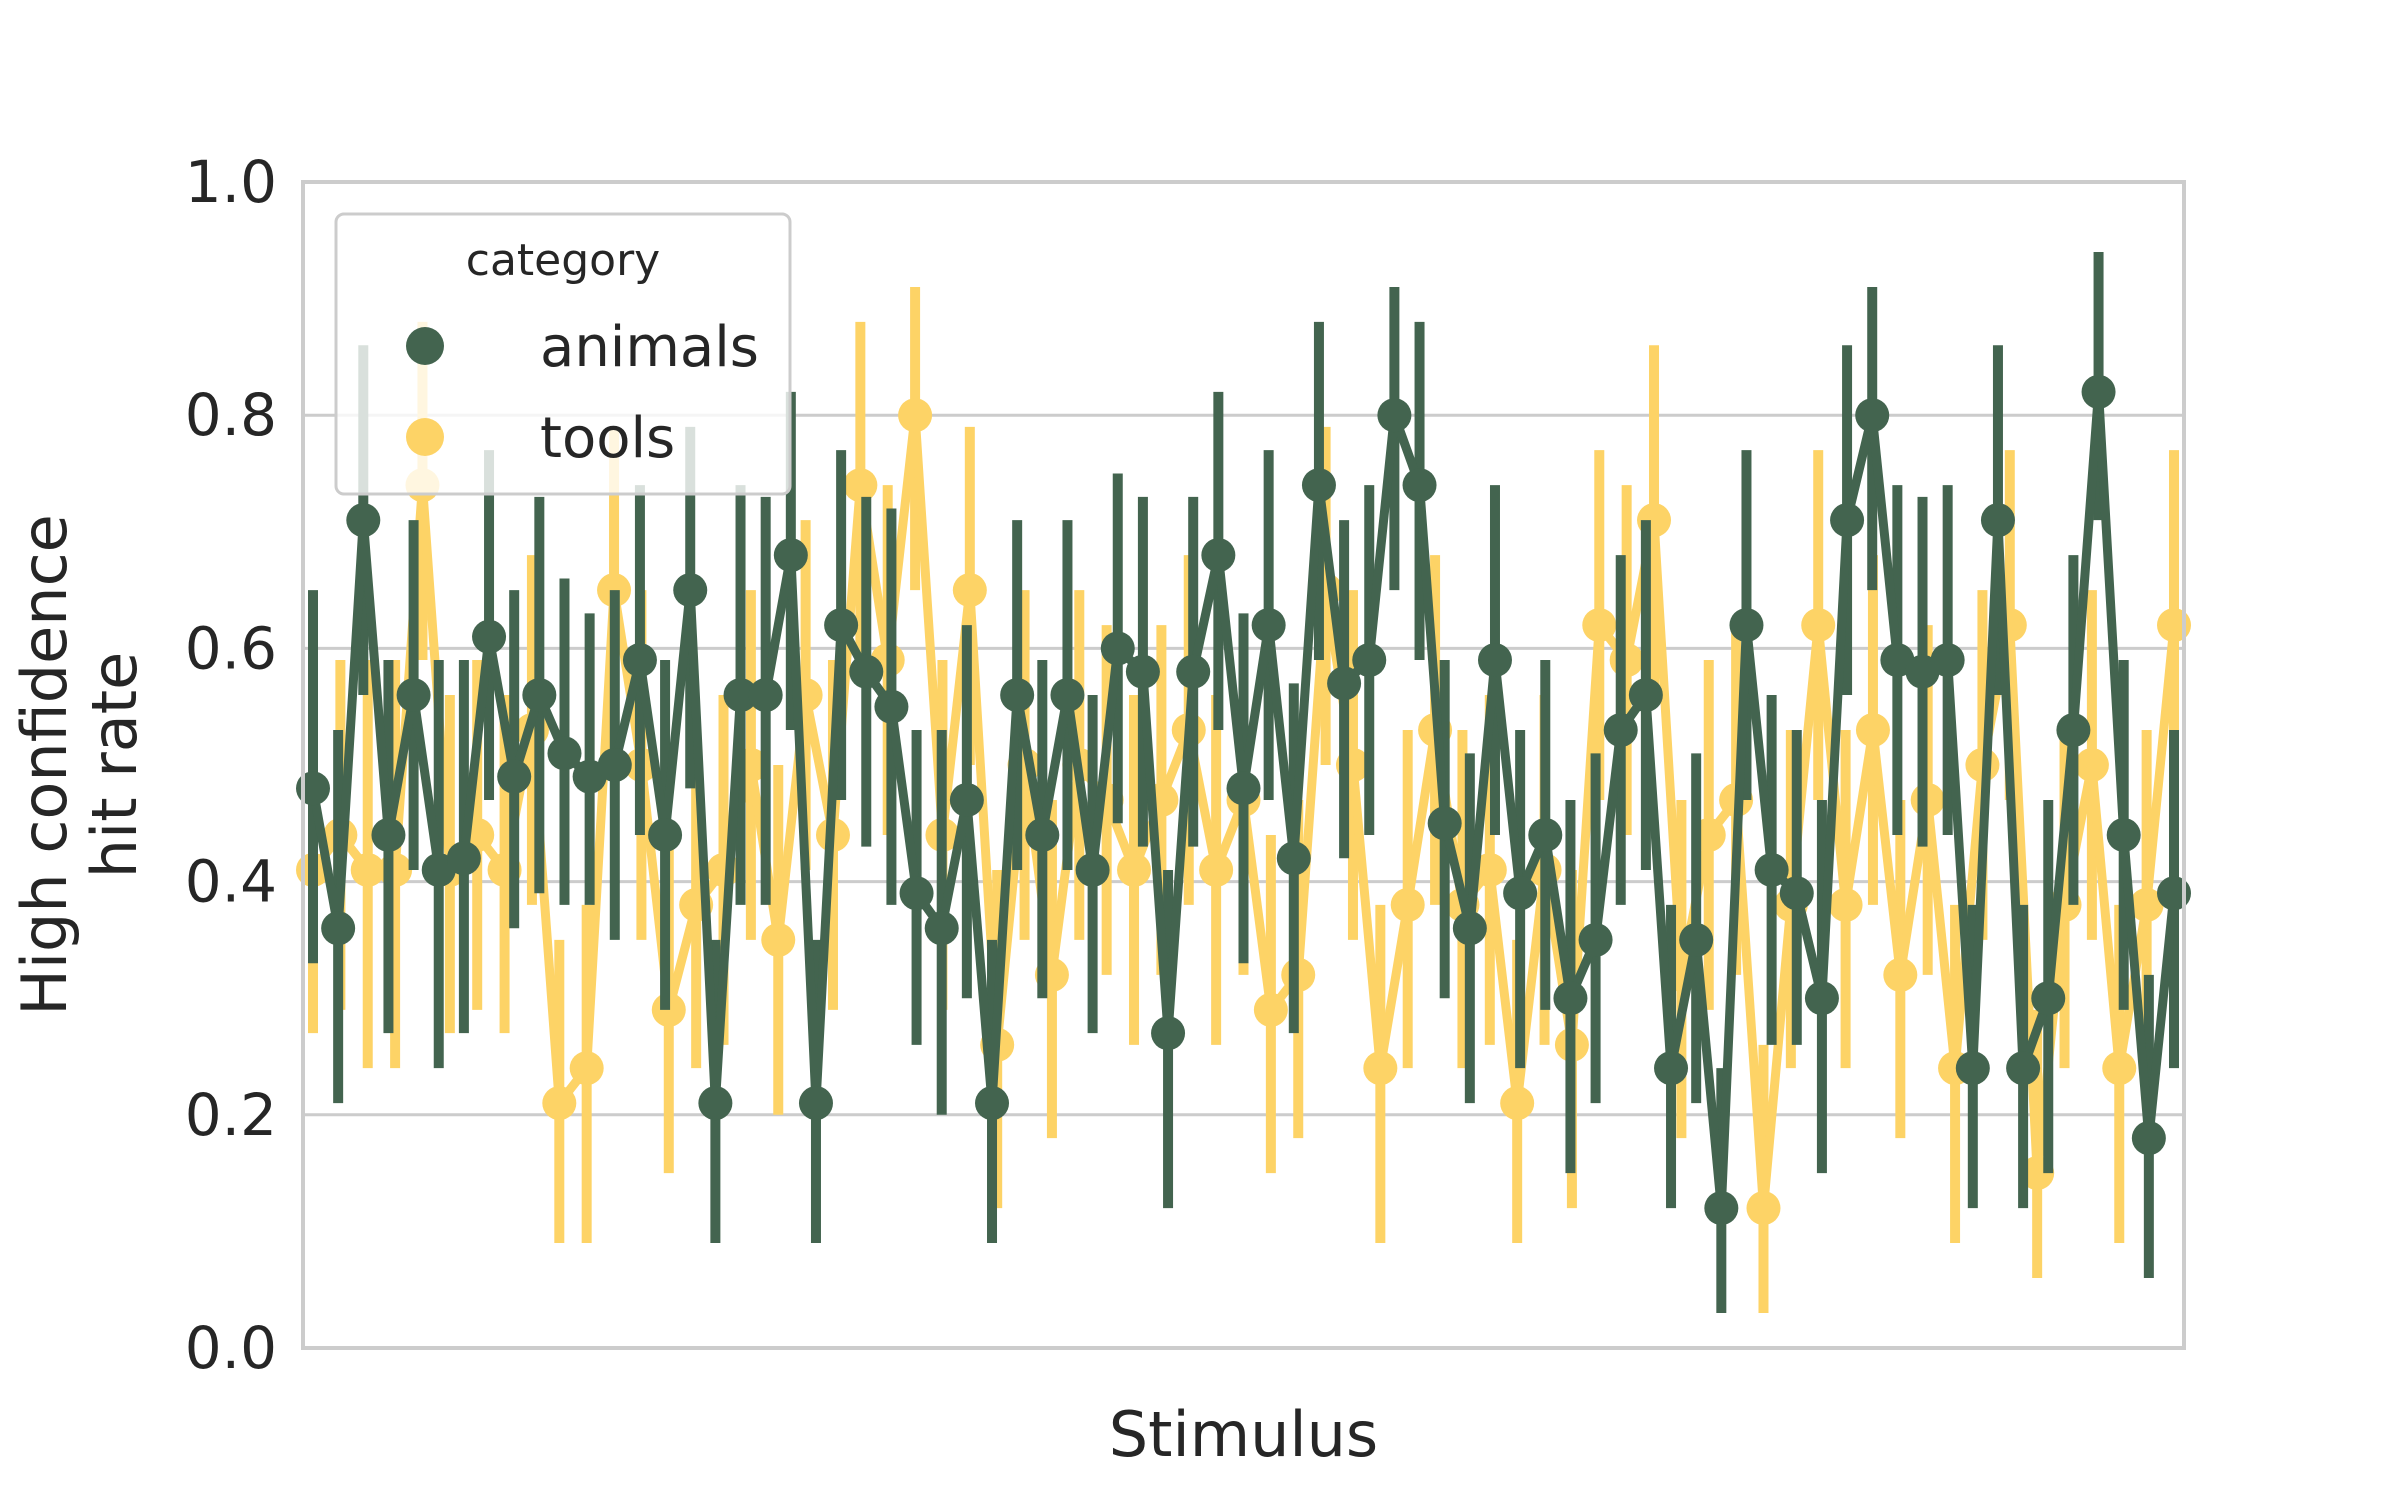 This screenshot has width=2400, height=1500. I want to click on y-axis-label-line-2: hit rate, so click(114, 765).